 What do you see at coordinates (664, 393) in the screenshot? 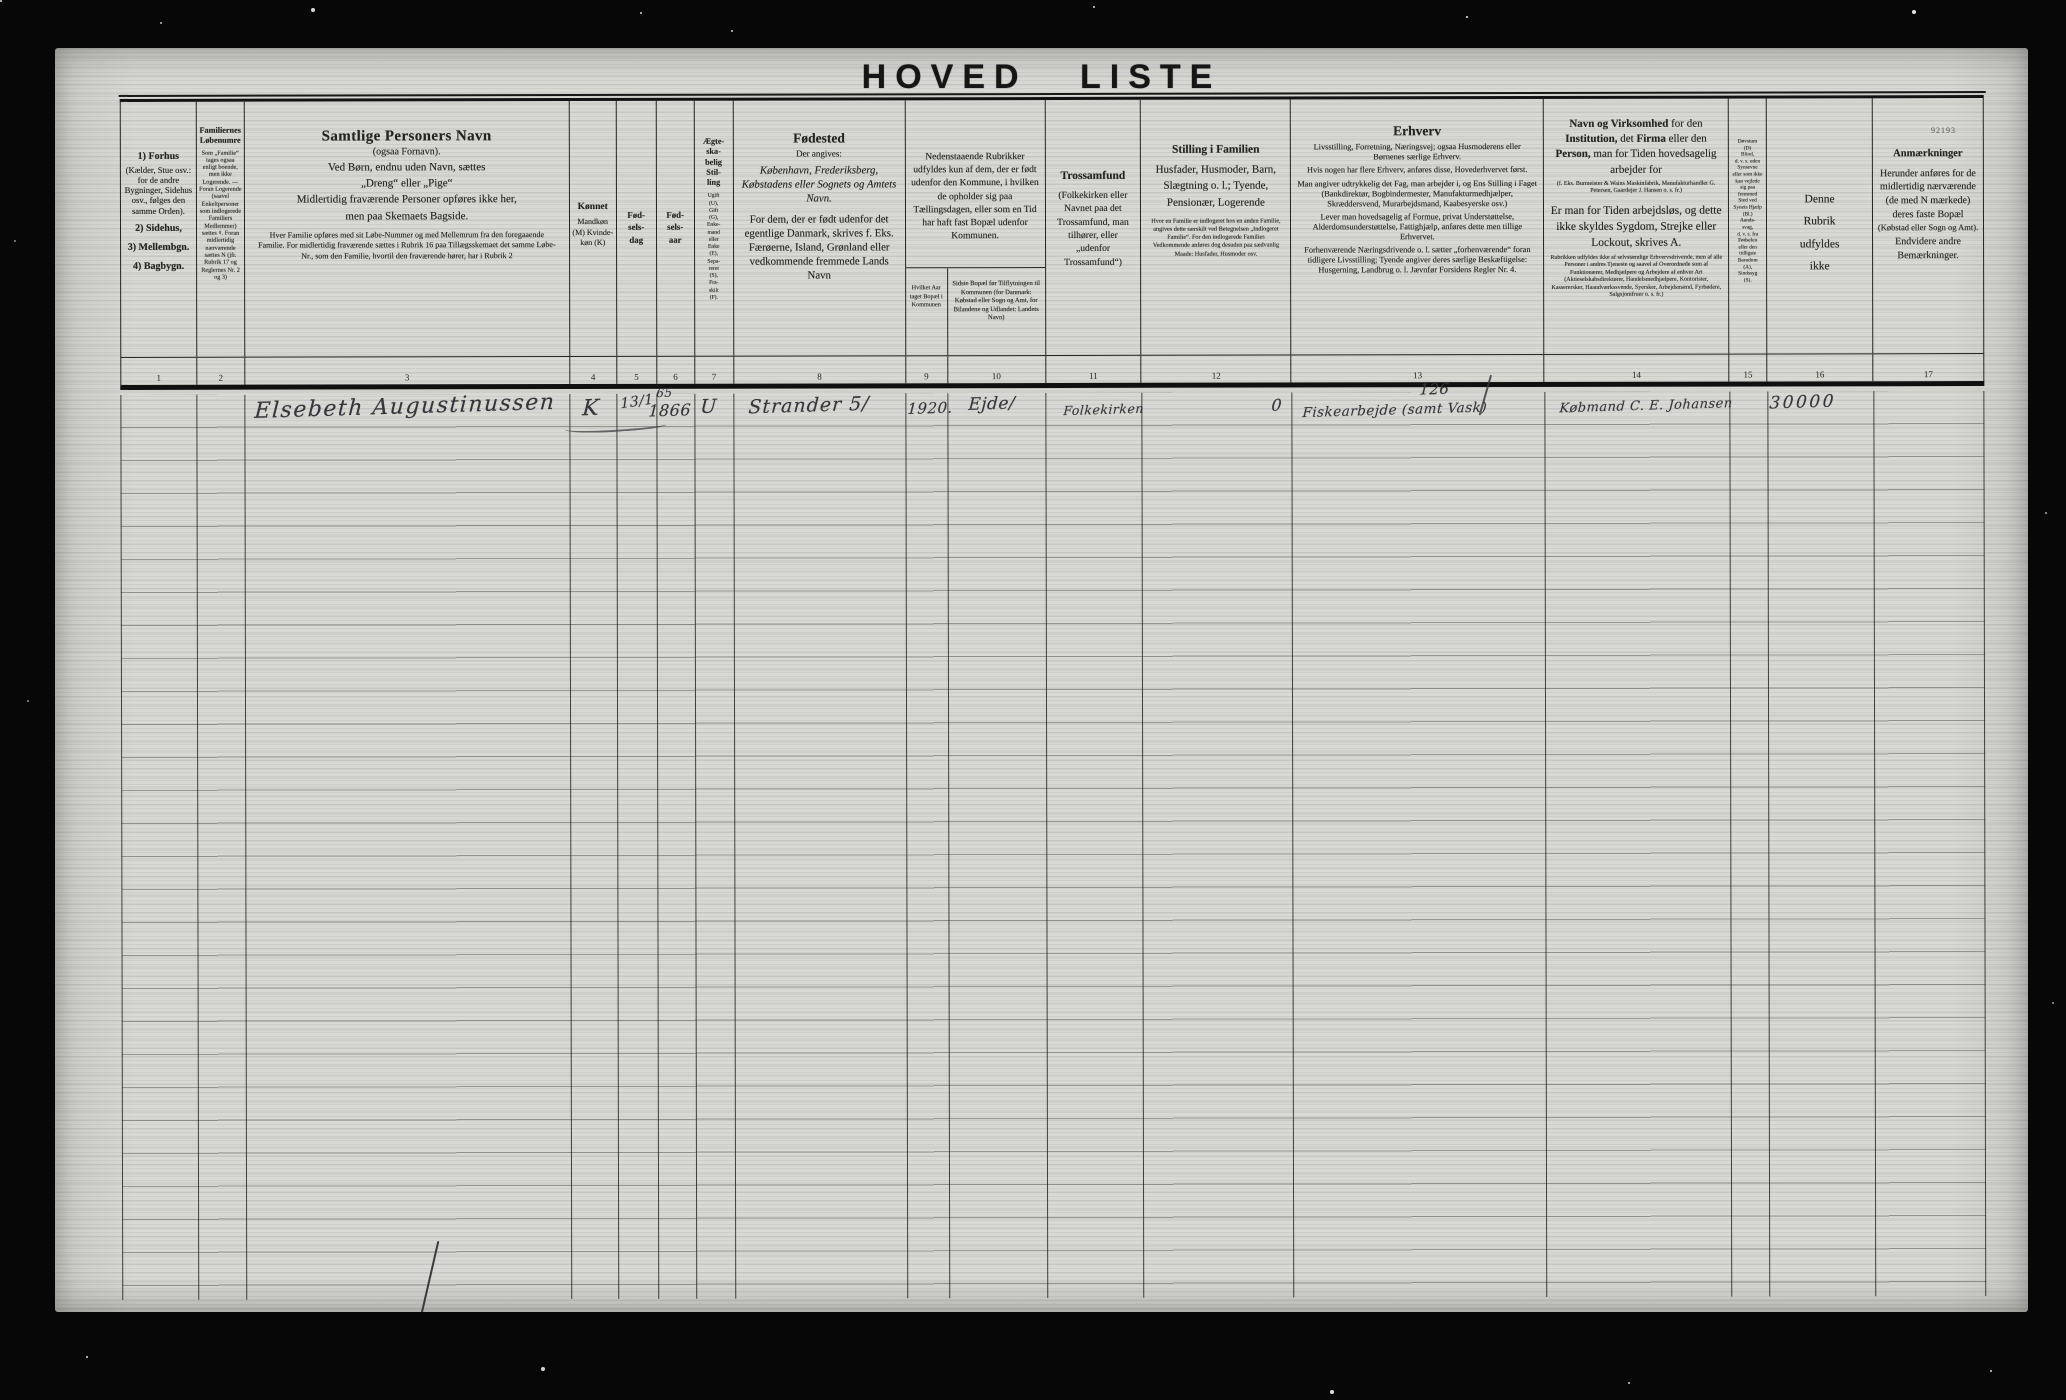
I see `entry-birth-year-note-handwriting: 65` at bounding box center [664, 393].